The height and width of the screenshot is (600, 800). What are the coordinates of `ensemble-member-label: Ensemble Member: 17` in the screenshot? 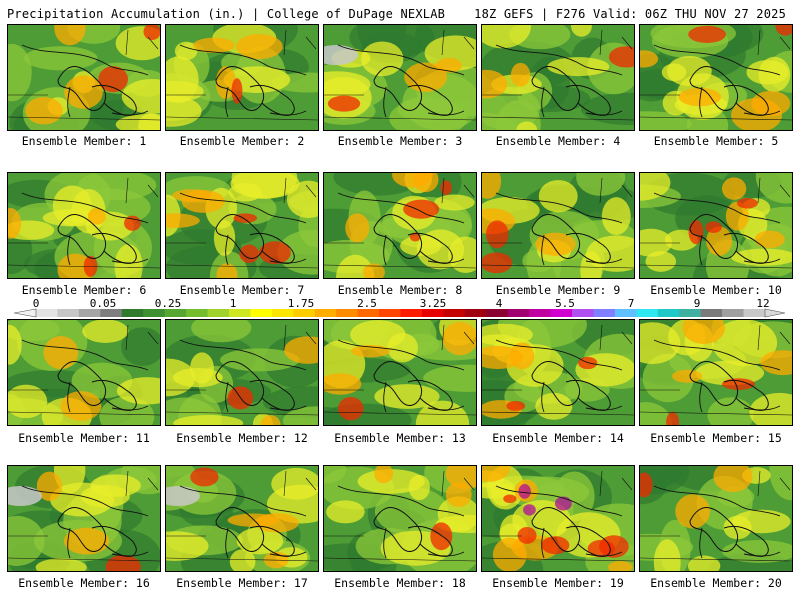 It's located at (242, 583).